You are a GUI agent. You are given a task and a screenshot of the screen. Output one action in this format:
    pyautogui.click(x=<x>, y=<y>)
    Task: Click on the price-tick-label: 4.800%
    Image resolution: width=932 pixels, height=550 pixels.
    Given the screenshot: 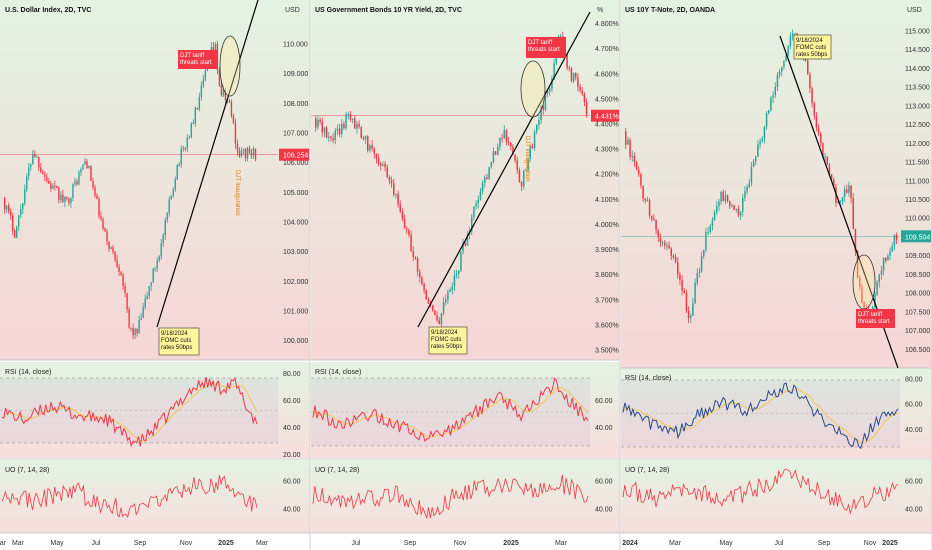 What is the action you would take?
    pyautogui.click(x=607, y=24)
    